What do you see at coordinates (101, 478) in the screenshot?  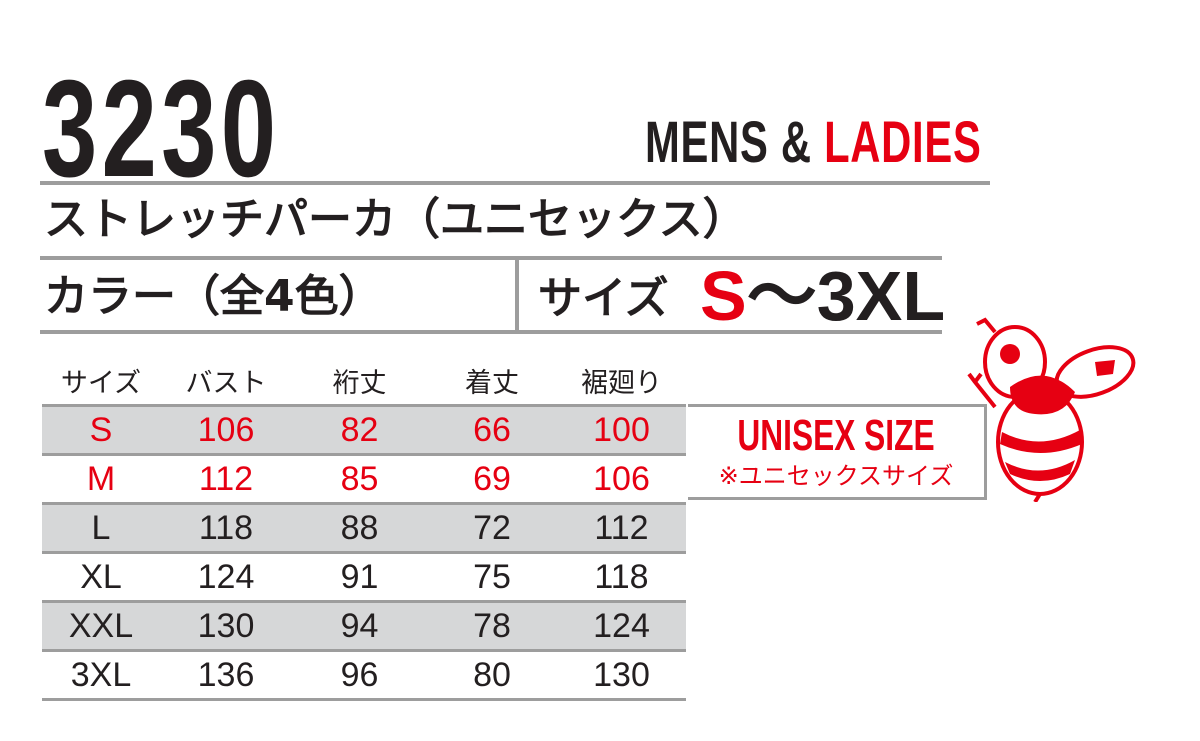 I see `cell-size: M` at bounding box center [101, 478].